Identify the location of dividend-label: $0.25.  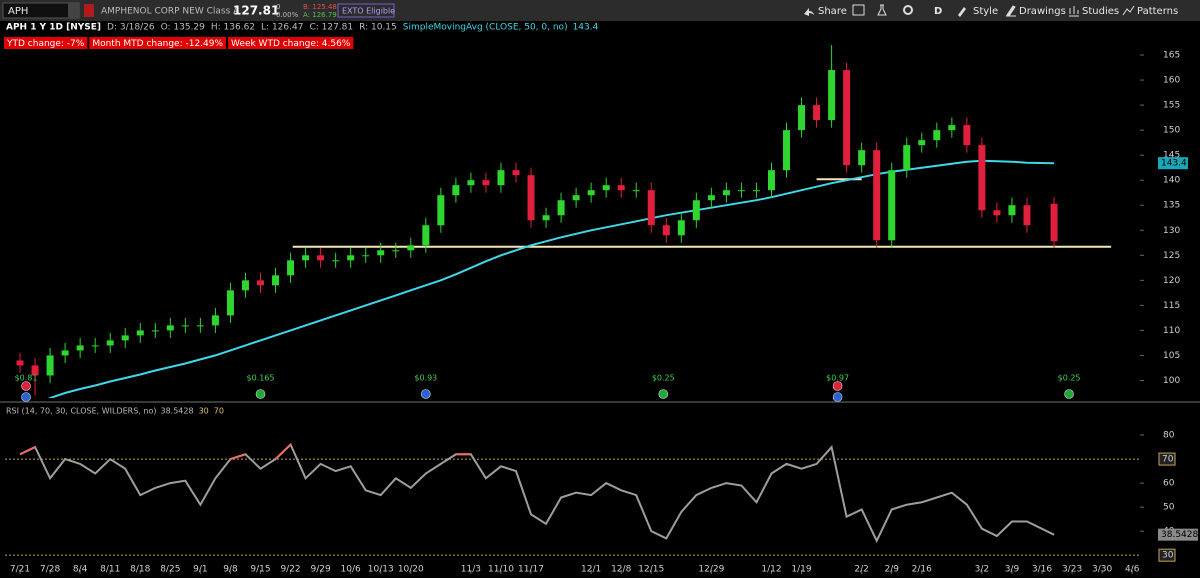
(663, 378).